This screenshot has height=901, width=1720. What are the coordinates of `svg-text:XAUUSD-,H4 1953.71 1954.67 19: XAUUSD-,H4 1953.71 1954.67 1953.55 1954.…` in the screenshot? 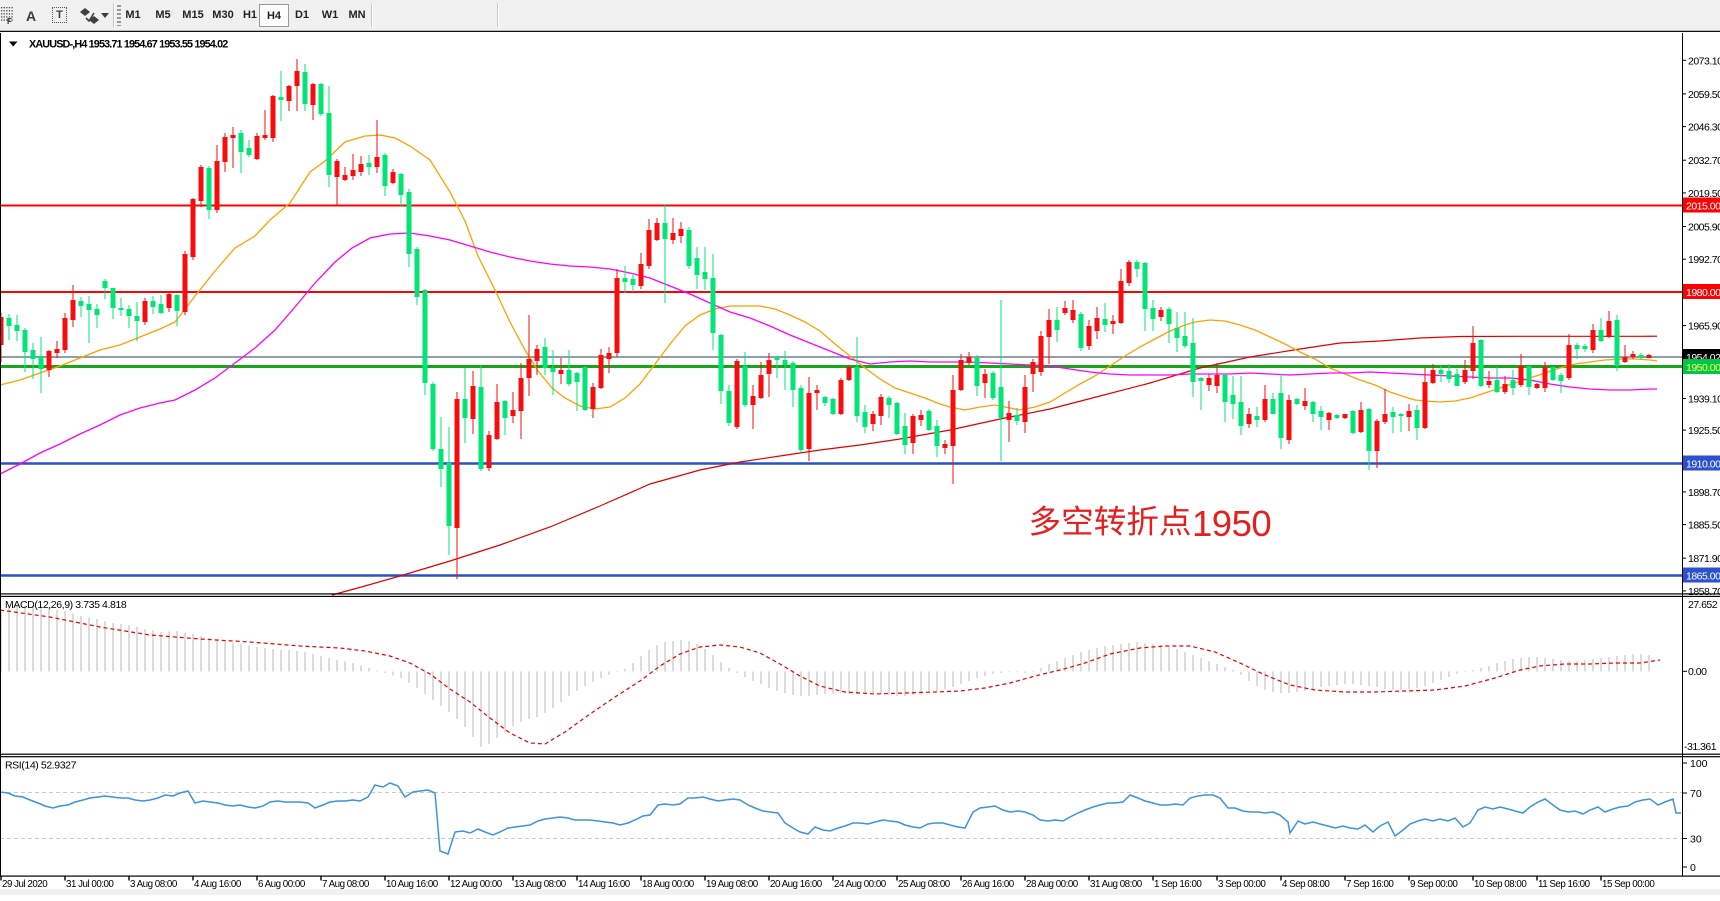 It's located at (128, 45).